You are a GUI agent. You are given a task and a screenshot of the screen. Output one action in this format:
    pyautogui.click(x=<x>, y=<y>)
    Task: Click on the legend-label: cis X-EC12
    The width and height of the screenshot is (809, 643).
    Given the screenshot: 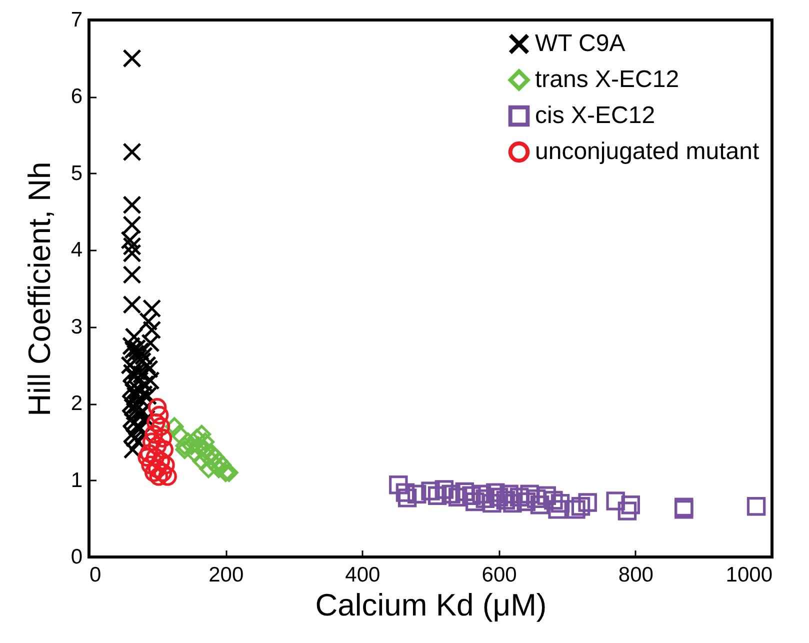 What is the action you would take?
    pyautogui.click(x=595, y=115)
    